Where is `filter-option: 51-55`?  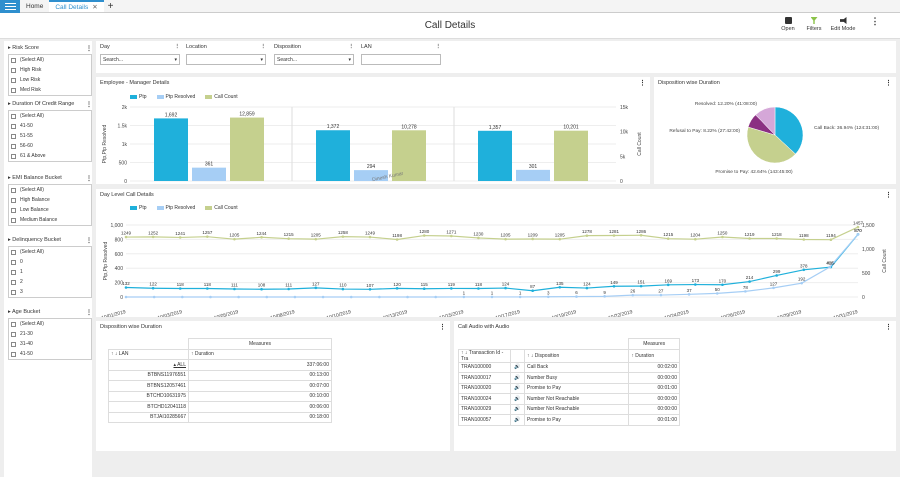
filter-option: 51-55 is located at coordinates (50, 136).